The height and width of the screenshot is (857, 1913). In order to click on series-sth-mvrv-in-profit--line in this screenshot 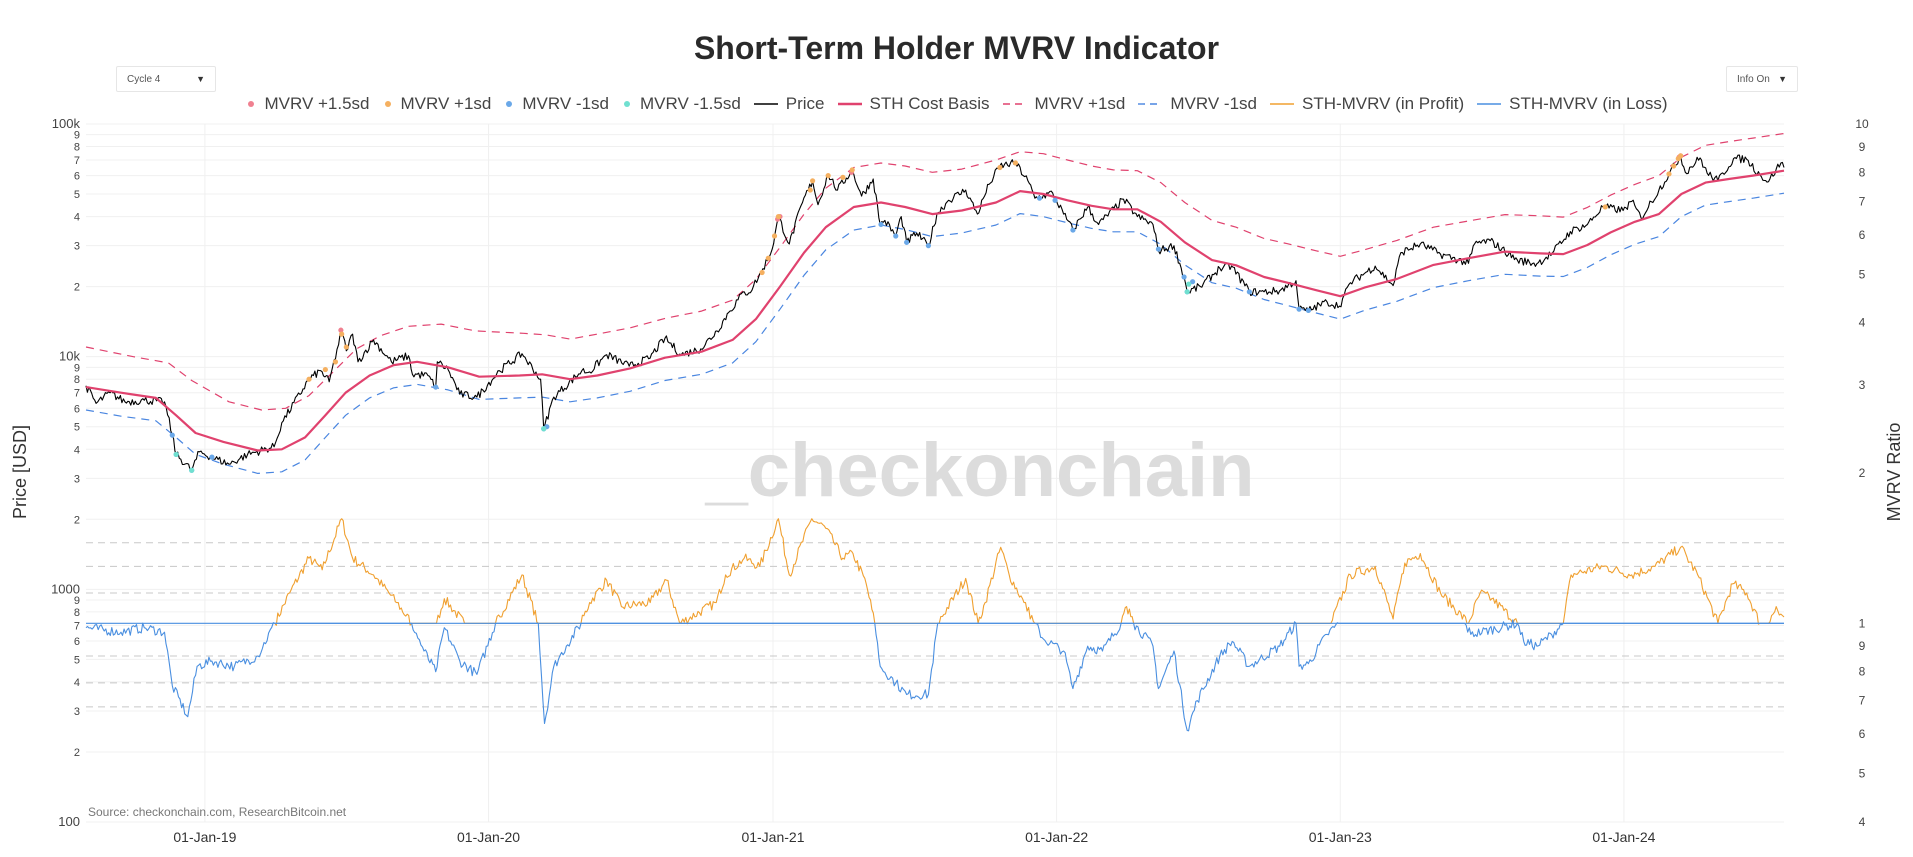, I will do `click(1029, 572)`.